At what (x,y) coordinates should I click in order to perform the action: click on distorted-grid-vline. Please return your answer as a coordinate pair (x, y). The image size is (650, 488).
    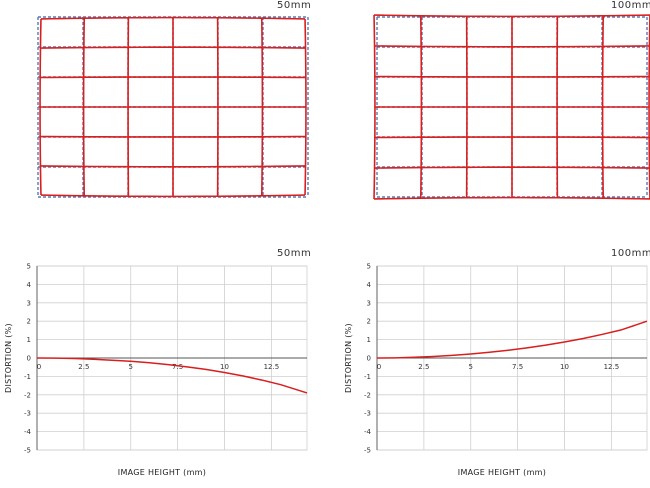
    Looking at the image, I should click on (374, 107).